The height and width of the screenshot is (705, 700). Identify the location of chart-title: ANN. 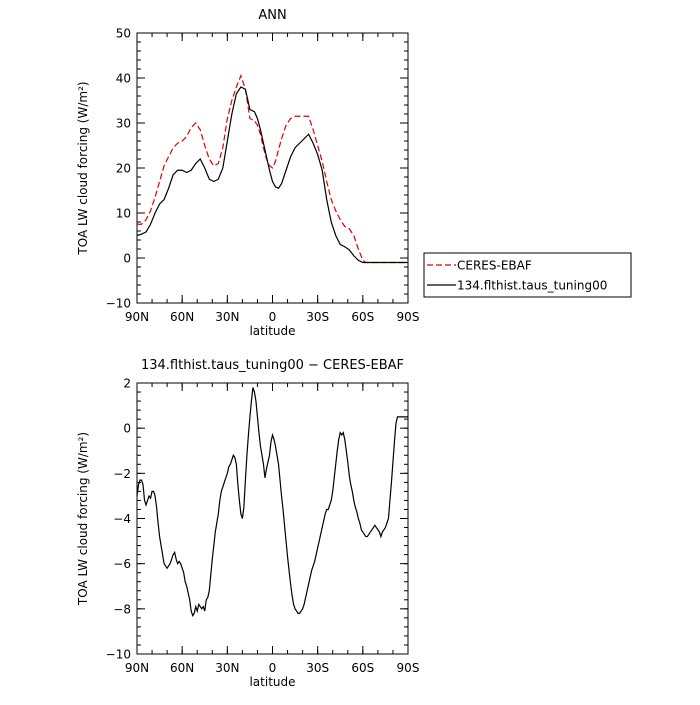
(272, 15).